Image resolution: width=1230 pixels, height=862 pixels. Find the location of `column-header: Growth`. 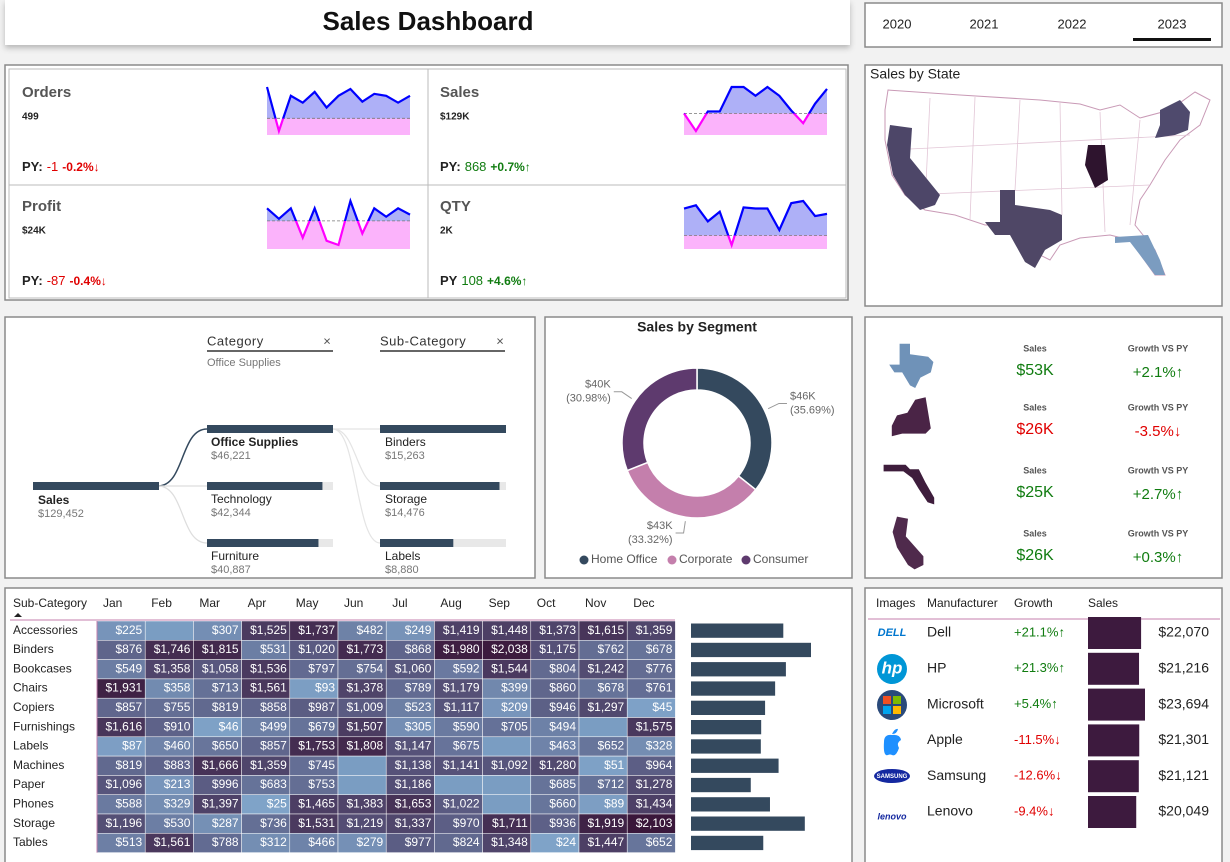

column-header: Growth is located at coordinates (1033, 603).